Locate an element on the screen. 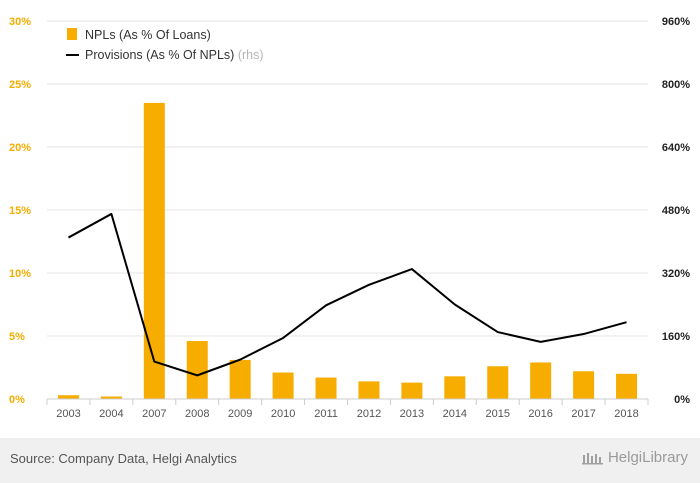 The image size is (700, 483). library-icon is located at coordinates (592, 458).